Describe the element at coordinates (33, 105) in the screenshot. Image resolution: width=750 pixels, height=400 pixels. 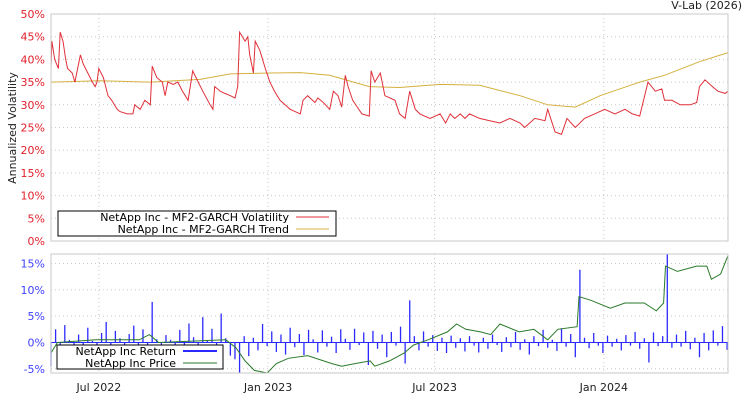
I see `top-y-tick-label: 30%` at that location.